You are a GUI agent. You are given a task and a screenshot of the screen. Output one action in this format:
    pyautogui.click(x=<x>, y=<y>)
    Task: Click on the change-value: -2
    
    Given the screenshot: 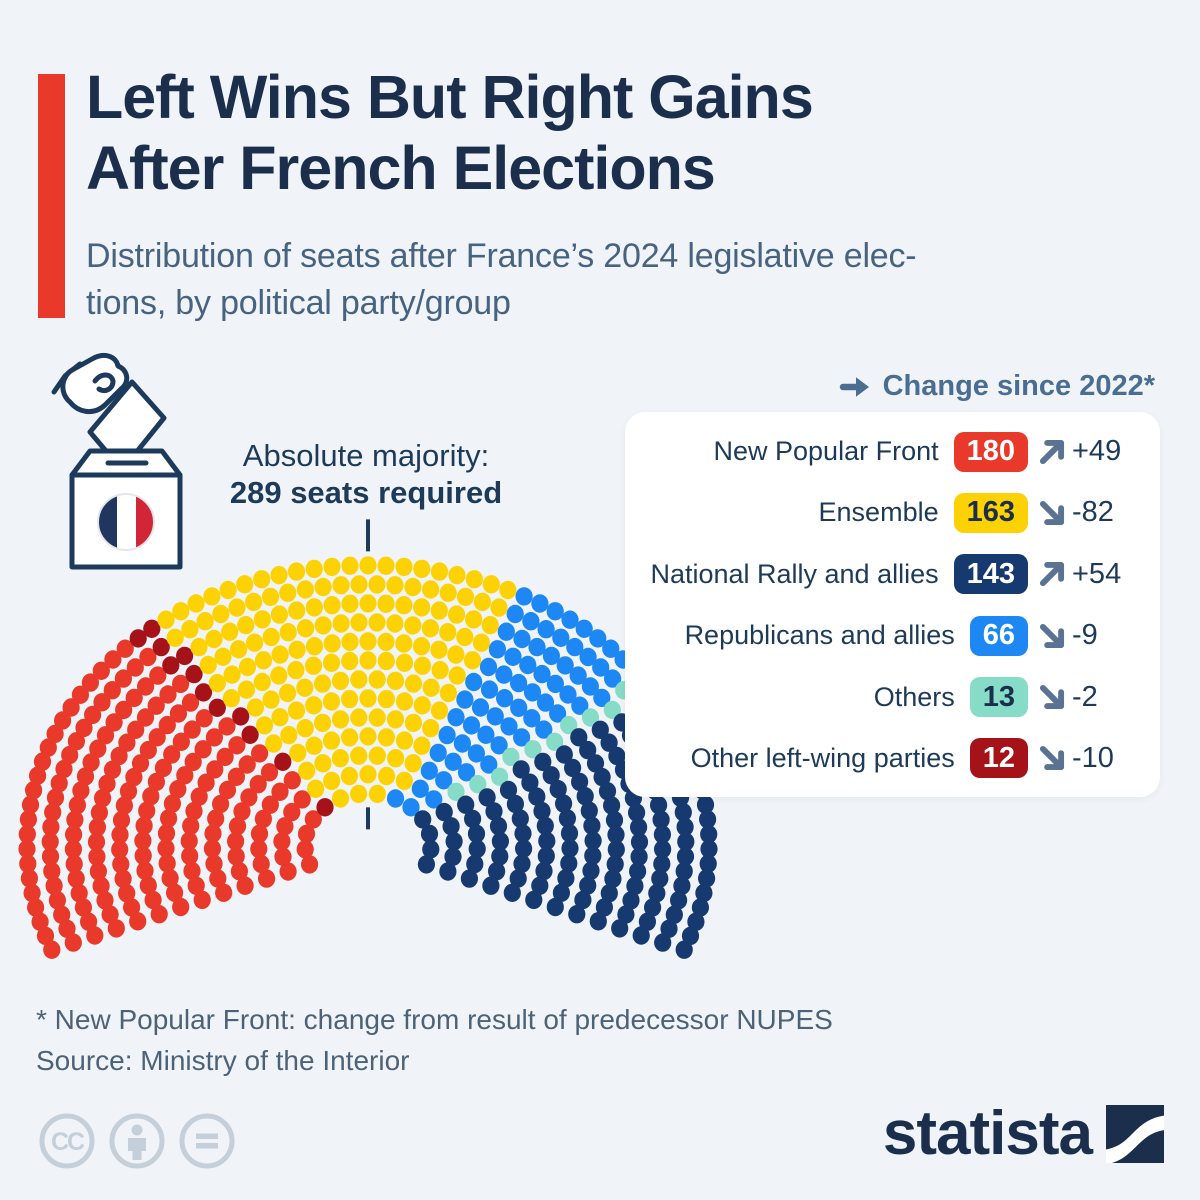 What is the action you would take?
    pyautogui.click(x=1085, y=696)
    